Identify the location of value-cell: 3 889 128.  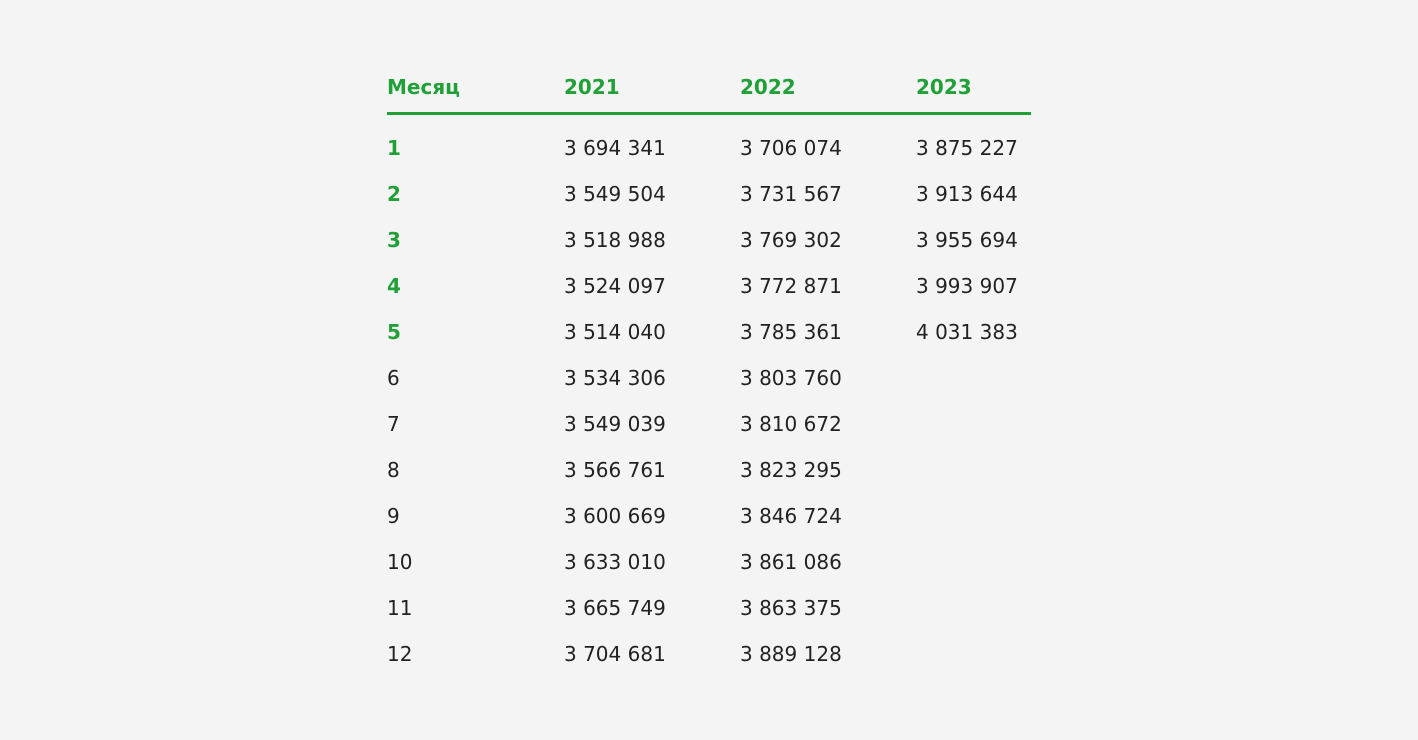
(791, 654).